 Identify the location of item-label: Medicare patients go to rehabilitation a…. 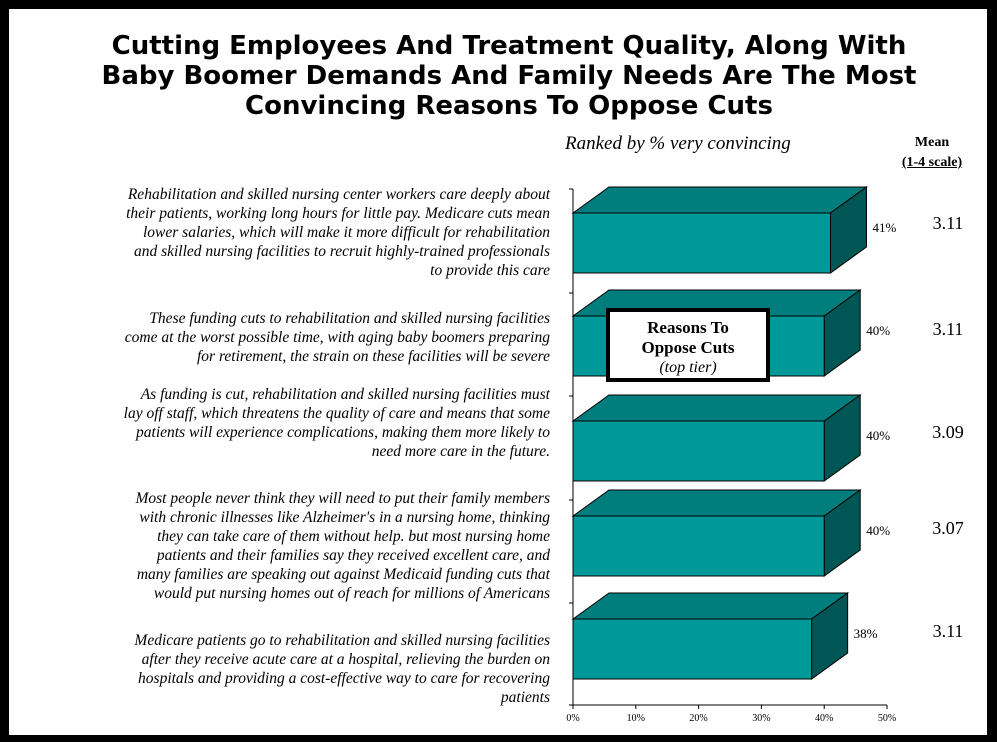
(282, 669).